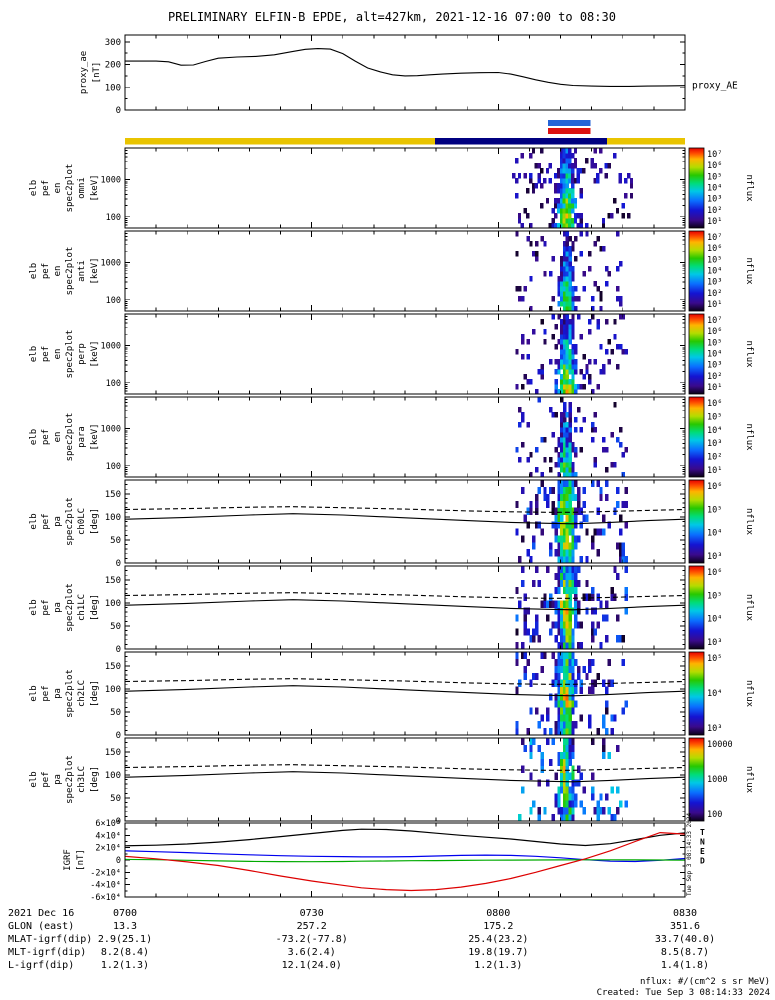 This screenshot has height=1000, width=775. I want to click on y-tick-label: -4×10⁴, so click(105, 886).